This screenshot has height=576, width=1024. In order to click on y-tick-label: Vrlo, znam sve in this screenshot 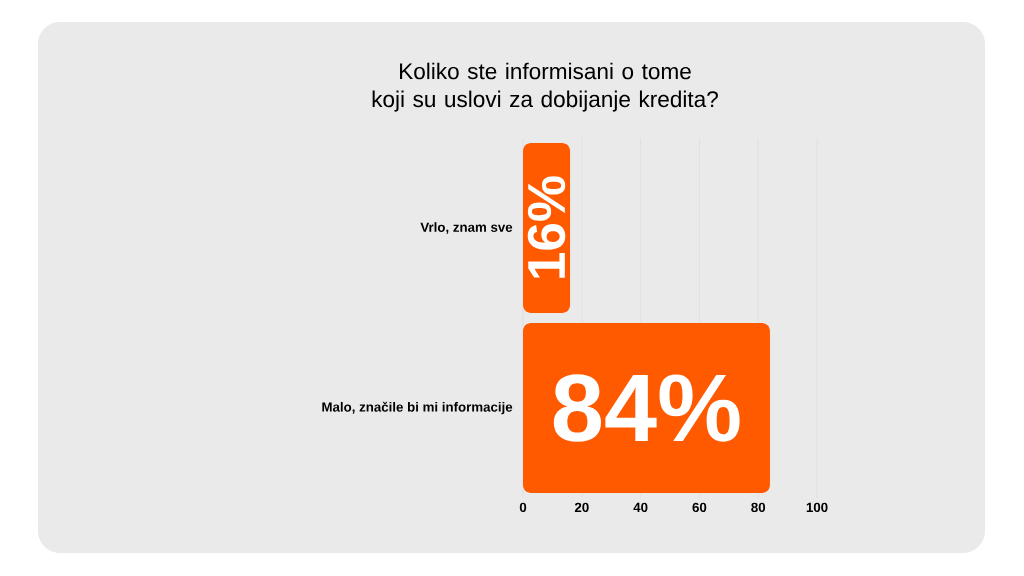, I will do `click(466, 228)`.